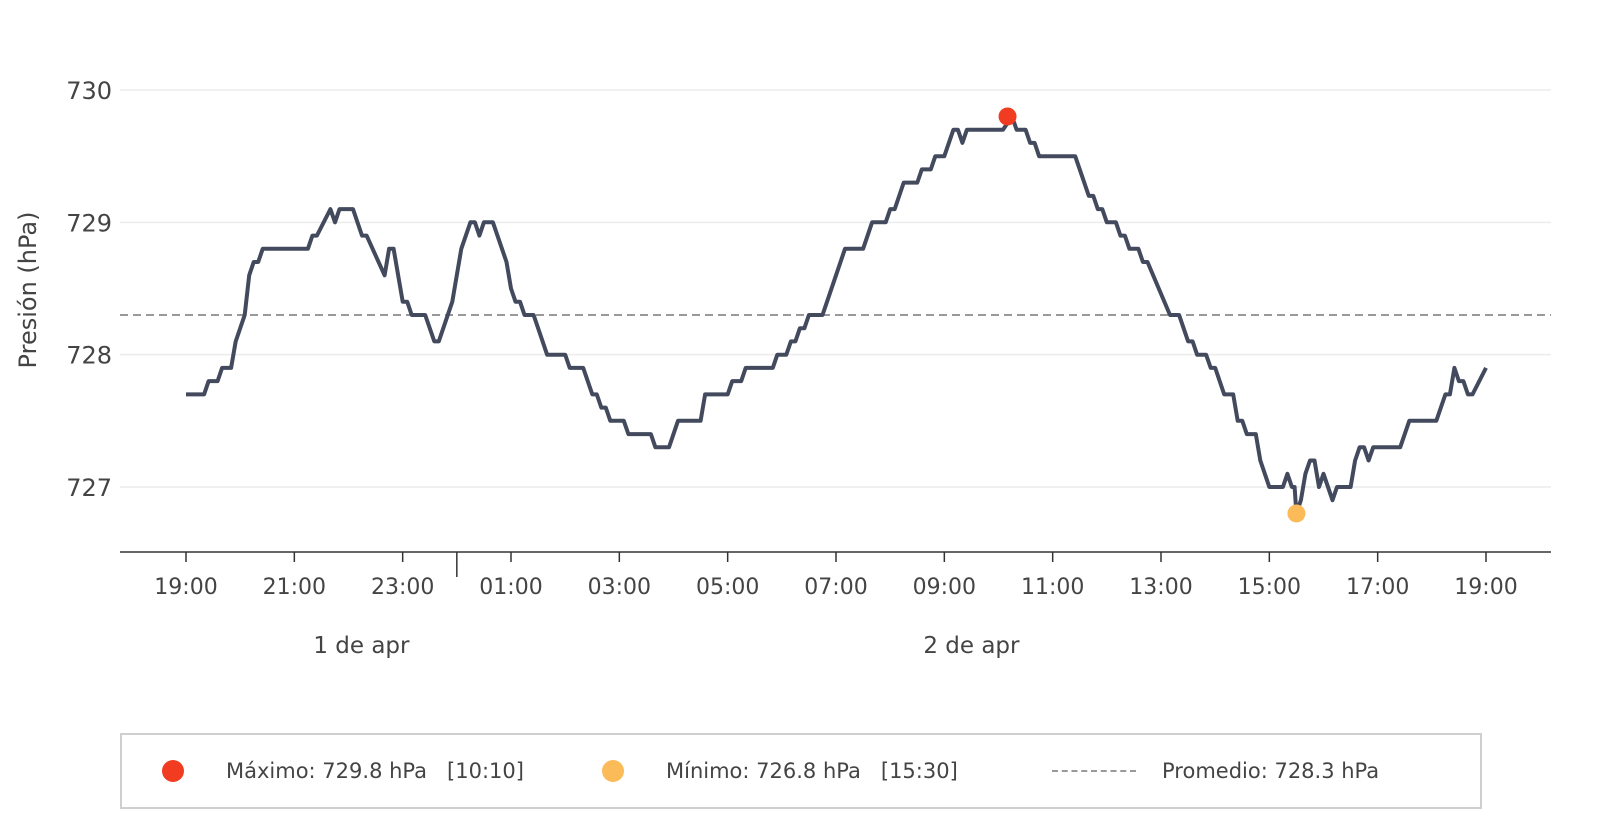  What do you see at coordinates (619, 587) in the screenshot?
I see `x-tick-label: 03:00` at bounding box center [619, 587].